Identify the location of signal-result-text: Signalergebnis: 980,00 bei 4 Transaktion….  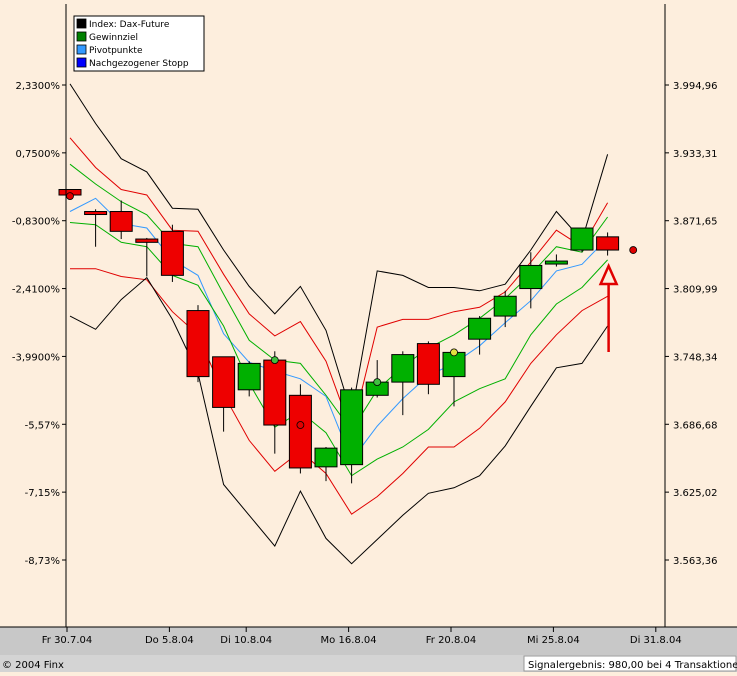
(632, 665).